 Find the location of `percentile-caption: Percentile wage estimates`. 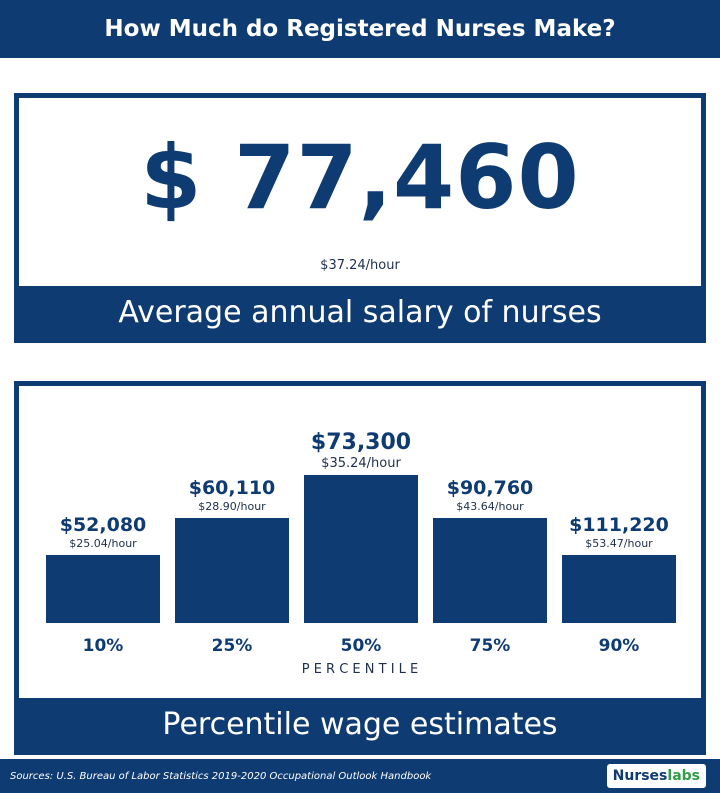

percentile-caption: Percentile wage estimates is located at coordinates (360, 724).